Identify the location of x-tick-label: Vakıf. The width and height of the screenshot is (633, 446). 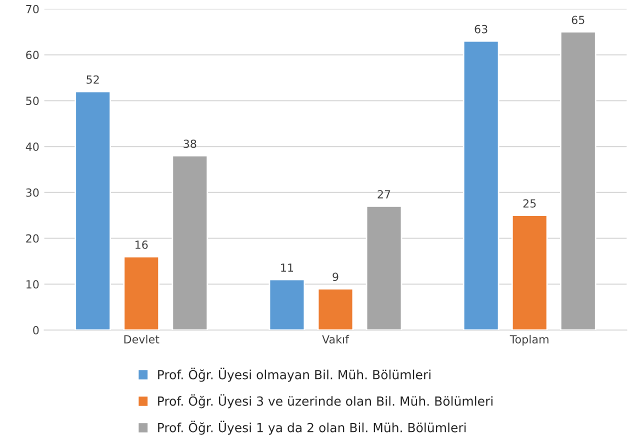
(336, 339).